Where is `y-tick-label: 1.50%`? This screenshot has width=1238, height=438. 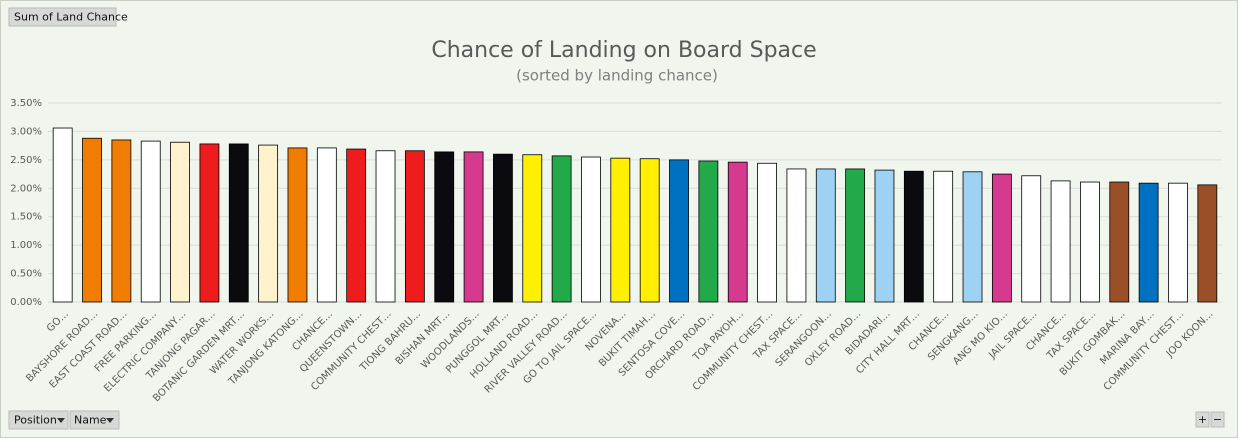
y-tick-label: 1.50% is located at coordinates (26, 217).